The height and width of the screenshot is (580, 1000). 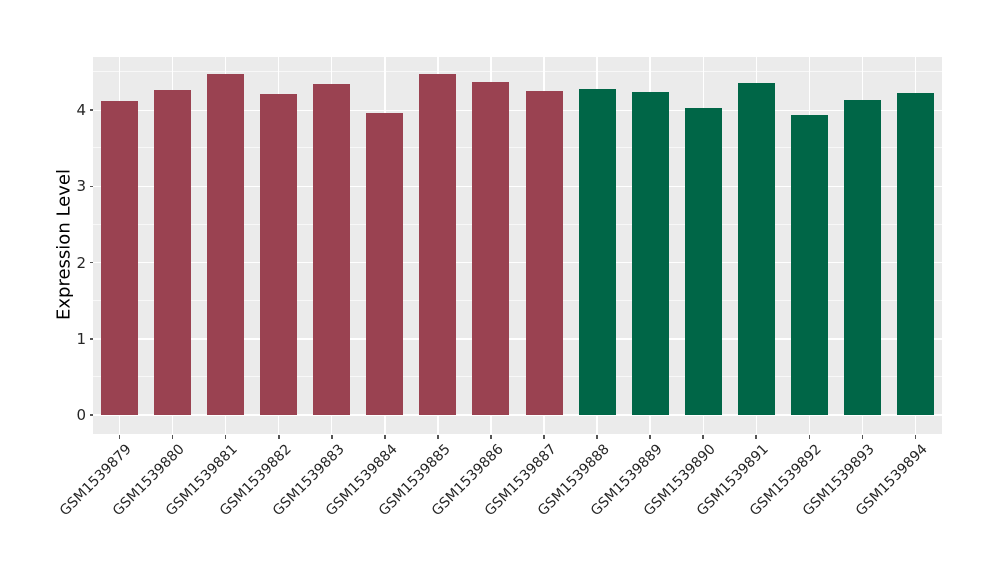 What do you see at coordinates (81, 415) in the screenshot?
I see `y-tick-label: 0` at bounding box center [81, 415].